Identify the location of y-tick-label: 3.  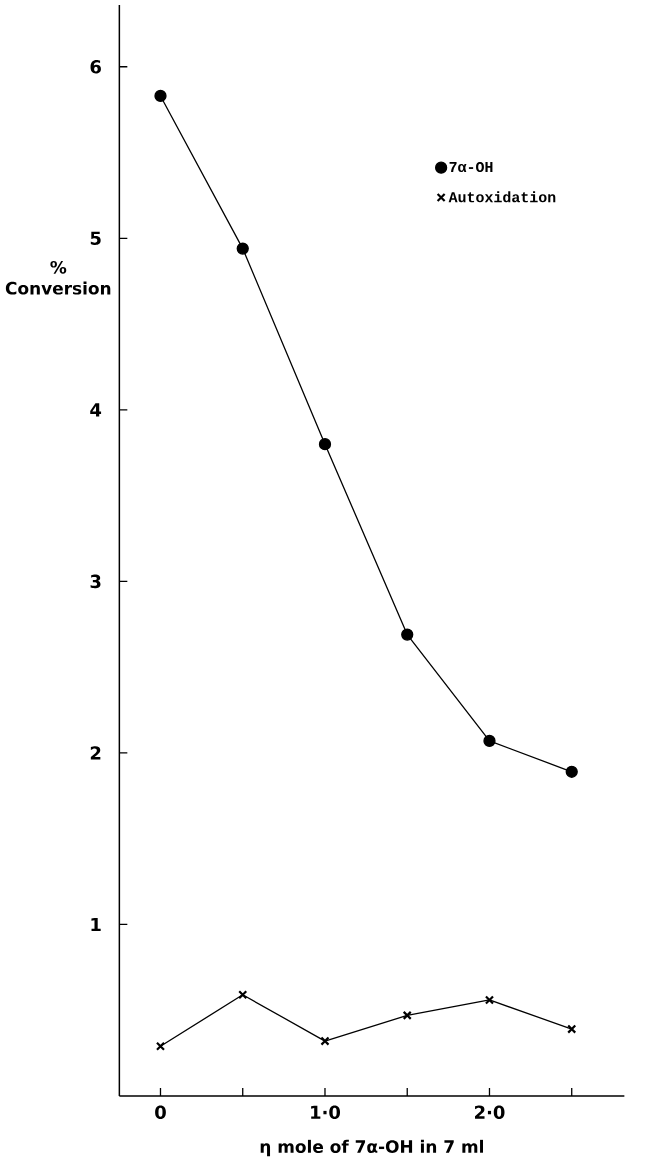
(95, 581).